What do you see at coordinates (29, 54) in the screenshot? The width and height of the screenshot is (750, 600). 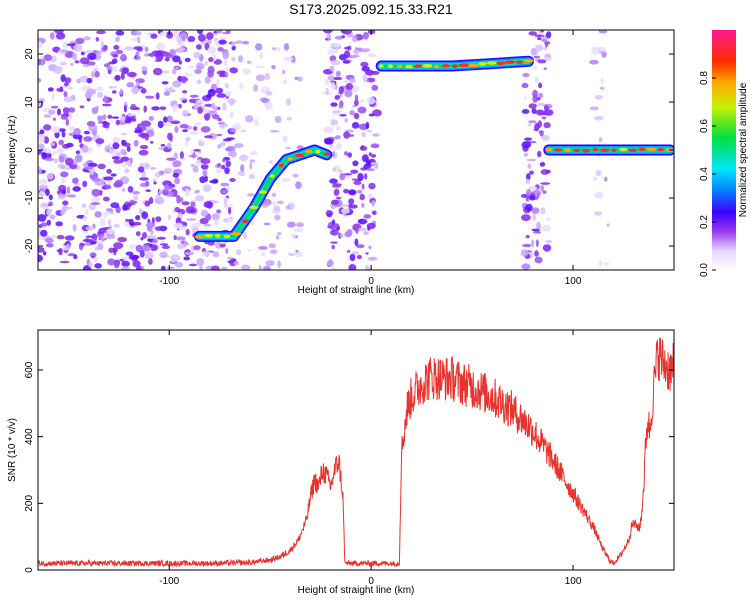 I see `spectrogram-y-tick-label: 20` at bounding box center [29, 54].